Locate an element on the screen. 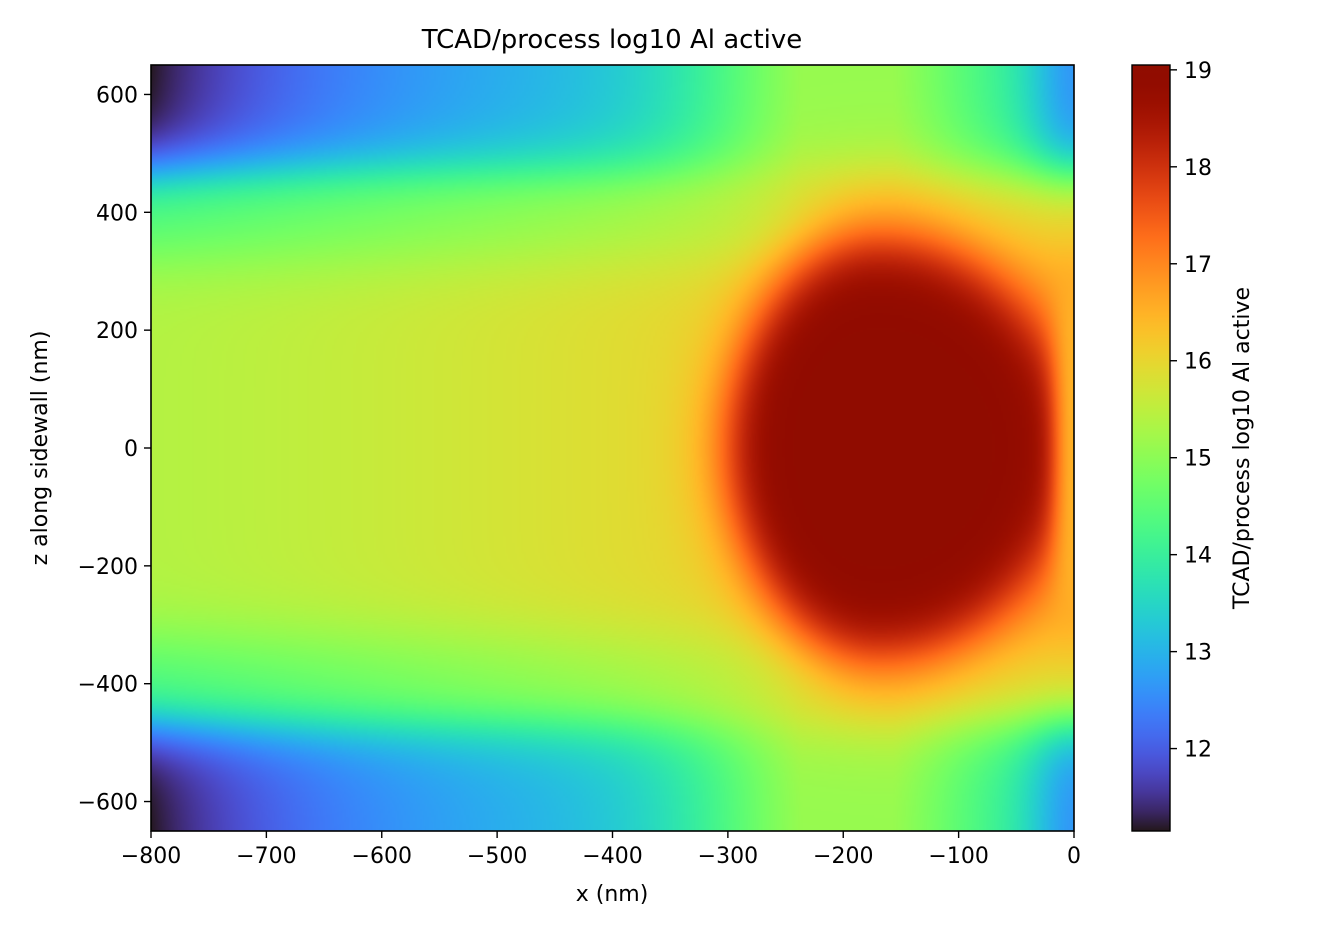 This screenshot has height=936, width=1332. colorbar-tick-label: 19 is located at coordinates (1198, 71).